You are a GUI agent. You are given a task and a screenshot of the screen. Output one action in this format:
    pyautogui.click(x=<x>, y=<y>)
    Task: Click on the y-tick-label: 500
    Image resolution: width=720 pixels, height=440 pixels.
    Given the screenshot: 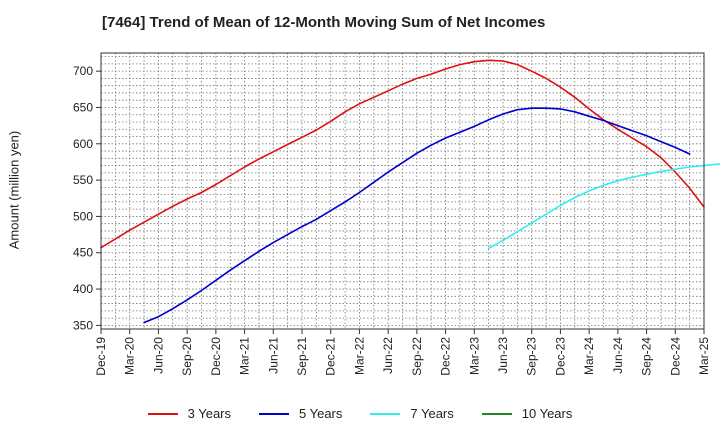 What is the action you would take?
    pyautogui.click(x=83, y=216)
    